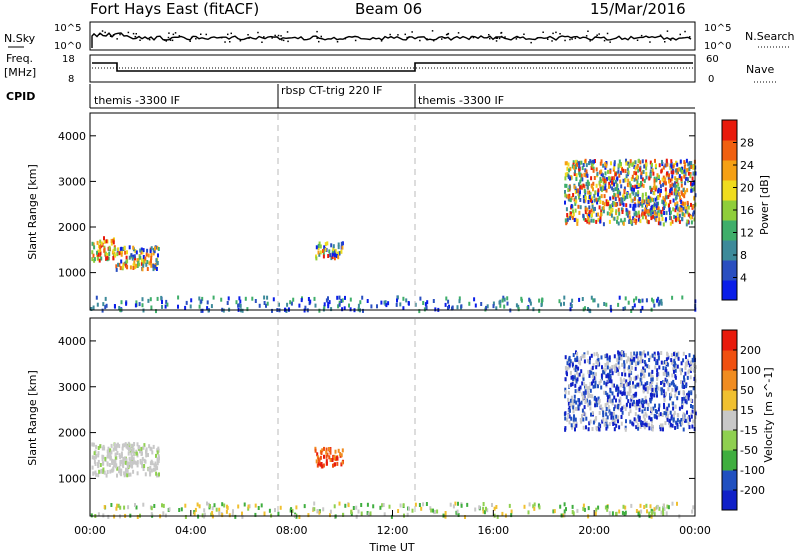 The width and height of the screenshot is (800, 554). I want to click on noise-line, so click(391, 40).